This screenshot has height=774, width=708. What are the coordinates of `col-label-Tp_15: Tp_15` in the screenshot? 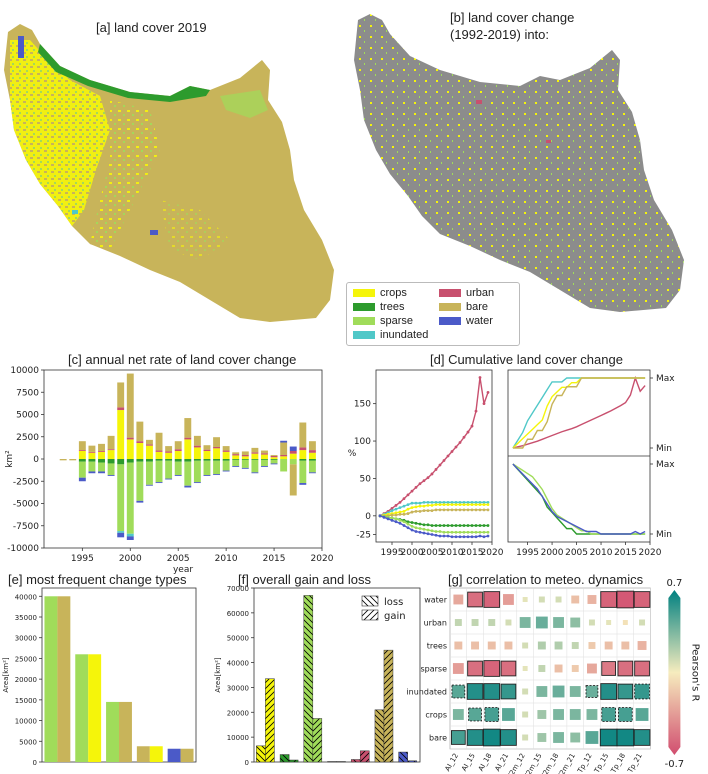 It's located at (601, 763).